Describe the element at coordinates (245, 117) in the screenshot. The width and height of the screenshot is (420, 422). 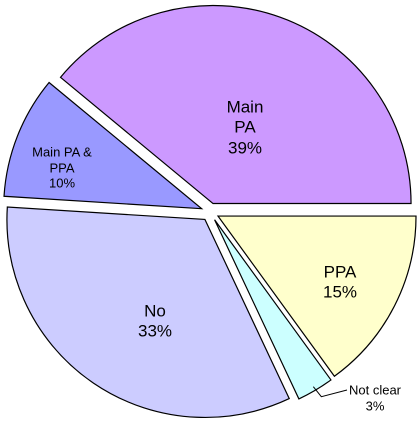
I see `category-label: Main PA` at that location.